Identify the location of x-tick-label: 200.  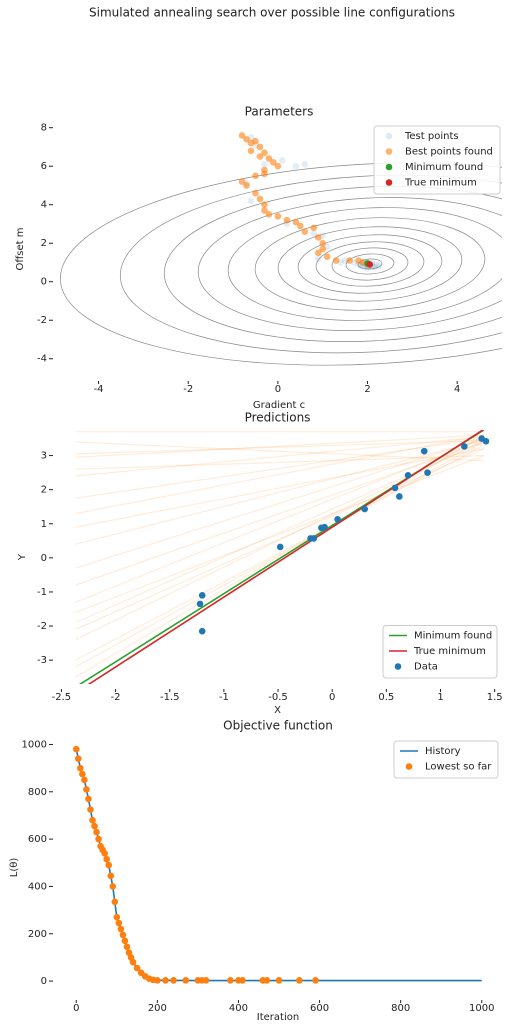
(157, 1008).